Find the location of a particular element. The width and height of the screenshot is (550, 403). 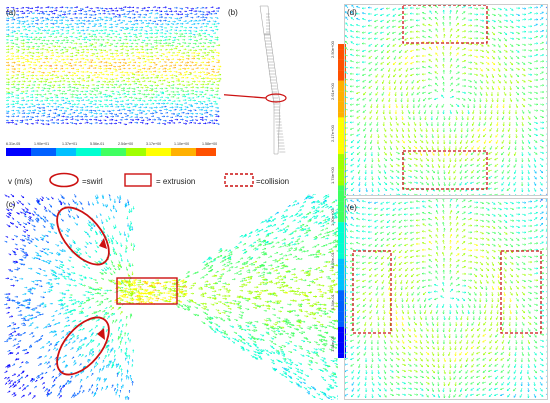

hcolorbar-tick-label: 1.58e+00 is located at coordinates (210, 144).